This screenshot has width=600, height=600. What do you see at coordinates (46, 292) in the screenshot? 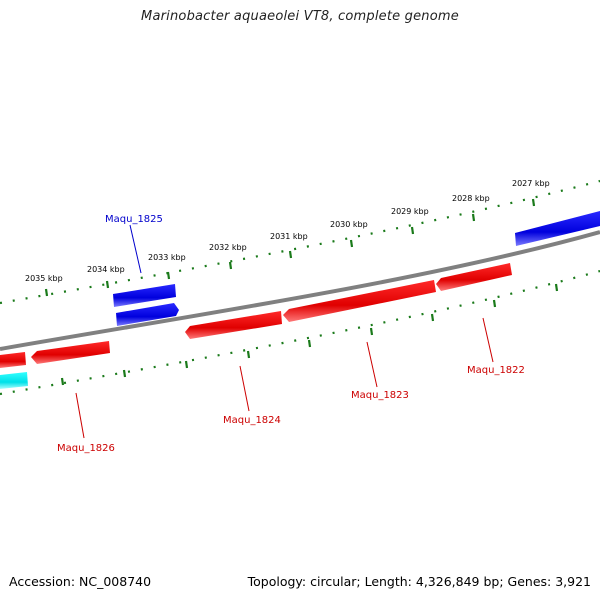
I see `tick-2035` at bounding box center [46, 292].